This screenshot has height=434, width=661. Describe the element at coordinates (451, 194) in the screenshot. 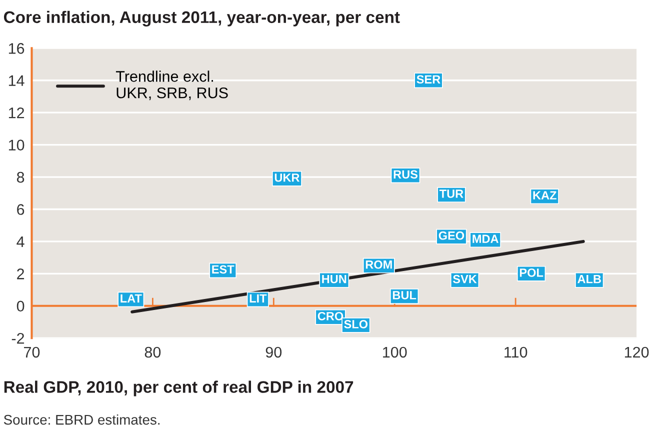

I see `annotation: TUR` at that location.